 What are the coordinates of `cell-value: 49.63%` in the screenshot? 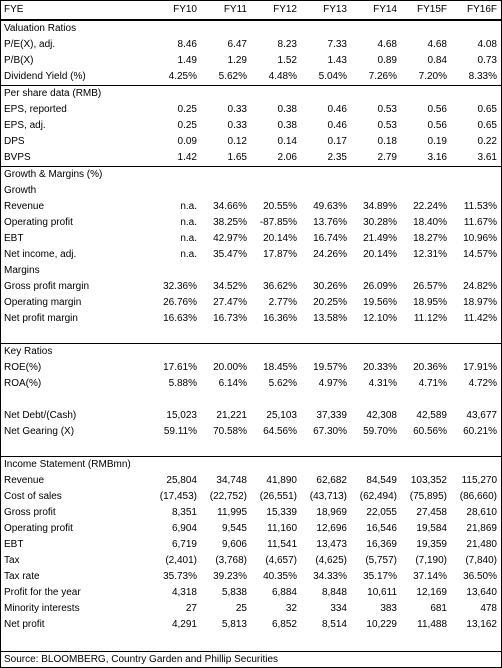 It's located at (330, 206).